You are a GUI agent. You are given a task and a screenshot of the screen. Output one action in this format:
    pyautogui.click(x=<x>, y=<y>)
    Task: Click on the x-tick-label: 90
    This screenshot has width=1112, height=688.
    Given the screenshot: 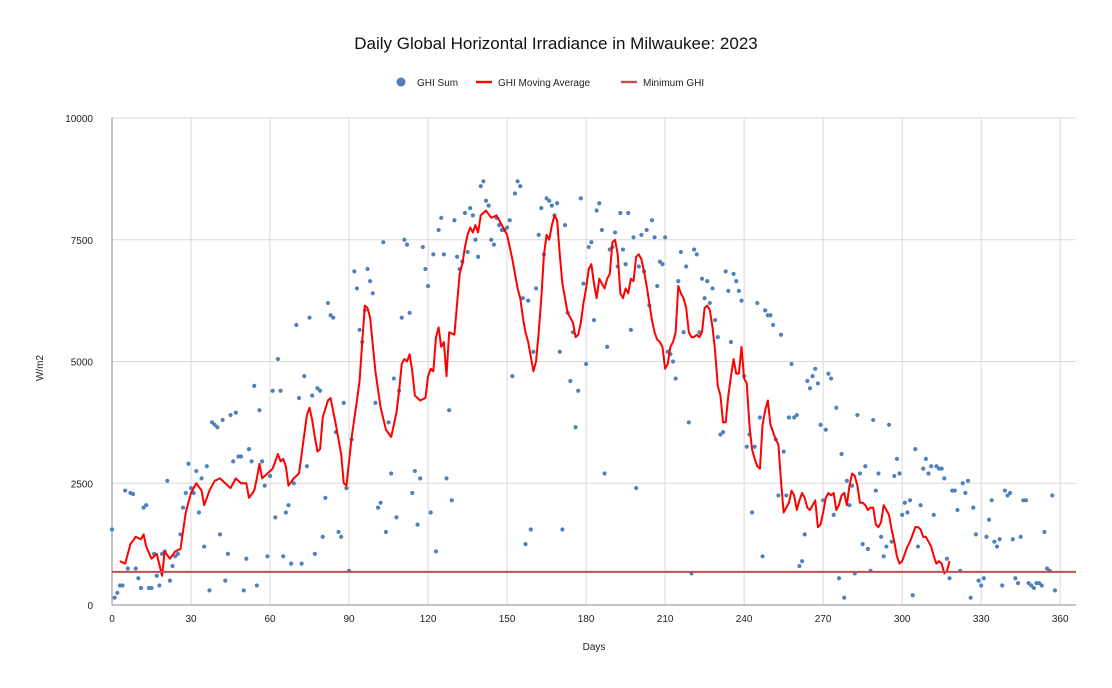 What is the action you would take?
    pyautogui.click(x=349, y=619)
    